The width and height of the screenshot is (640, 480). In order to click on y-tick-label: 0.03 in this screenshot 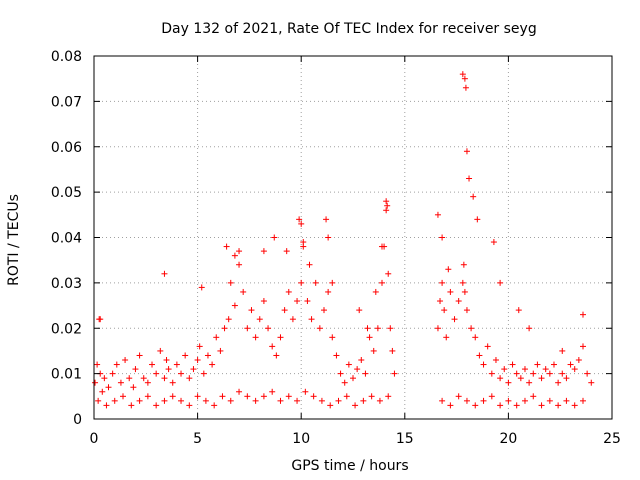, I will do `click(66, 284)`.